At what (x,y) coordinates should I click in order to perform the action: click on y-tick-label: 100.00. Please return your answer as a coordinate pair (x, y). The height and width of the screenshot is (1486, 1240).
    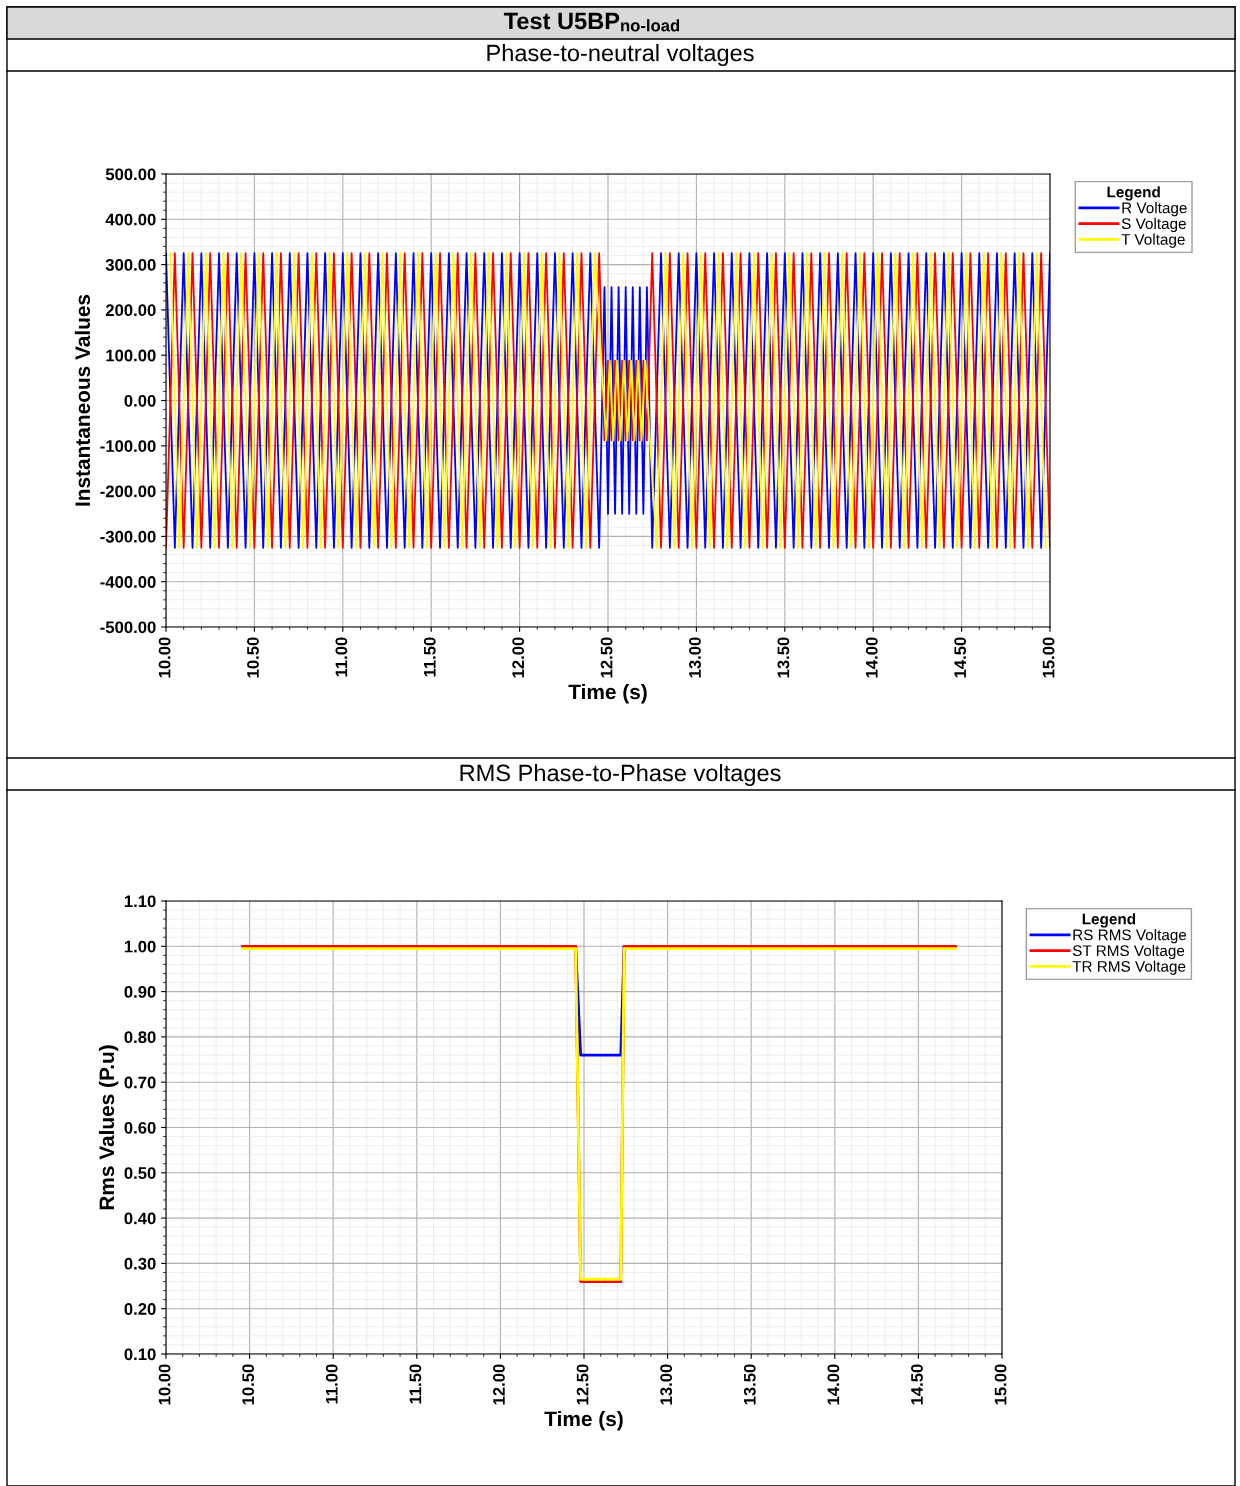
    Looking at the image, I should click on (131, 355).